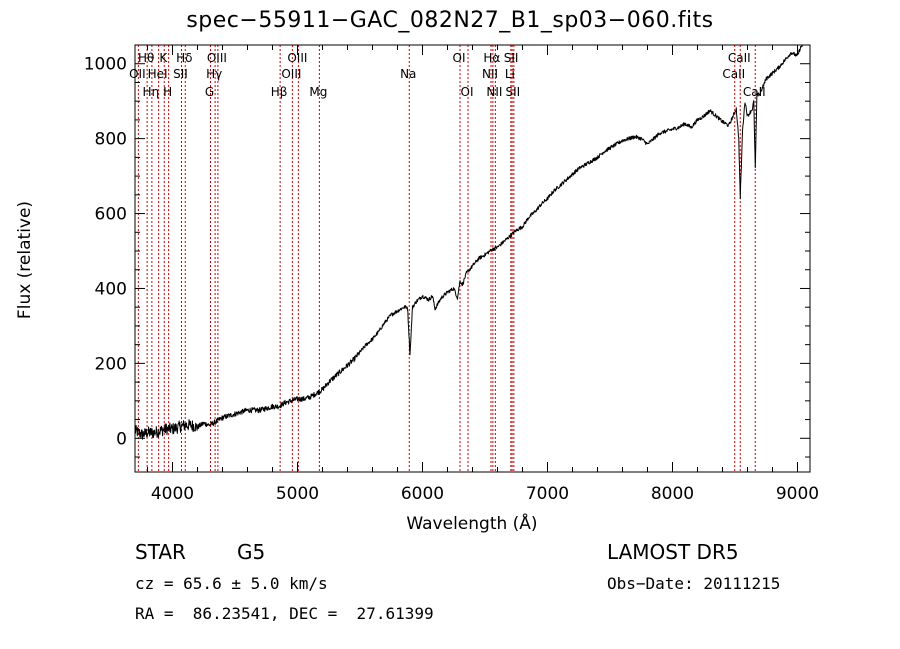  I want to click on y-tick-label: 800, so click(111, 140).